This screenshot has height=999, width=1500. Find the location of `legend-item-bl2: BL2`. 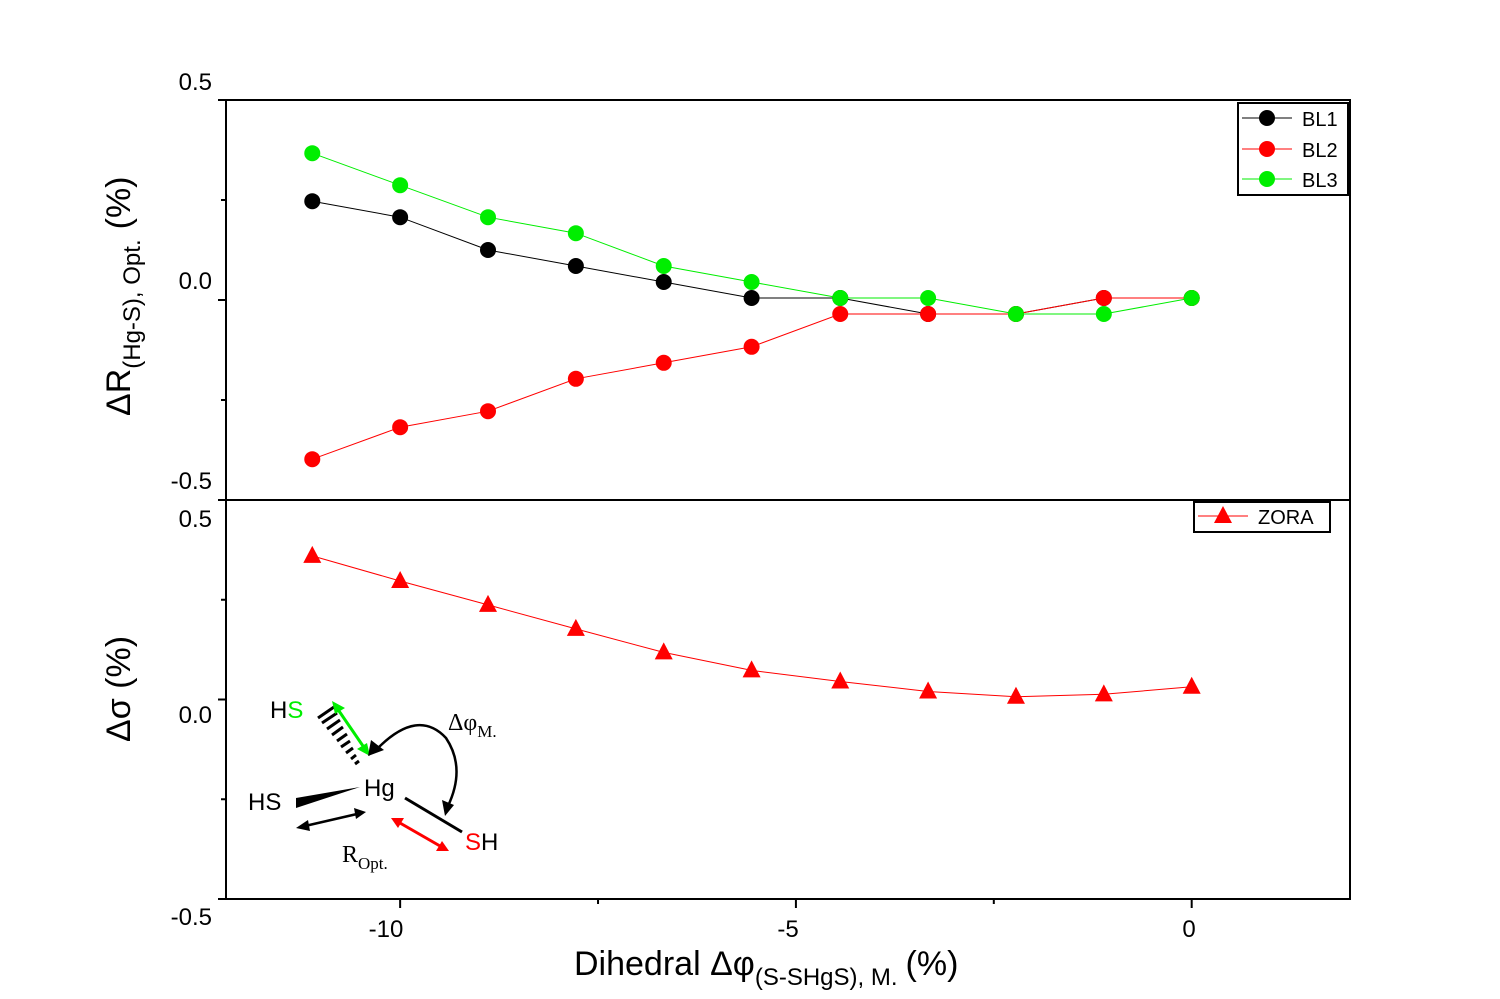

legend-item-bl2: BL2 is located at coordinates (1290, 151).